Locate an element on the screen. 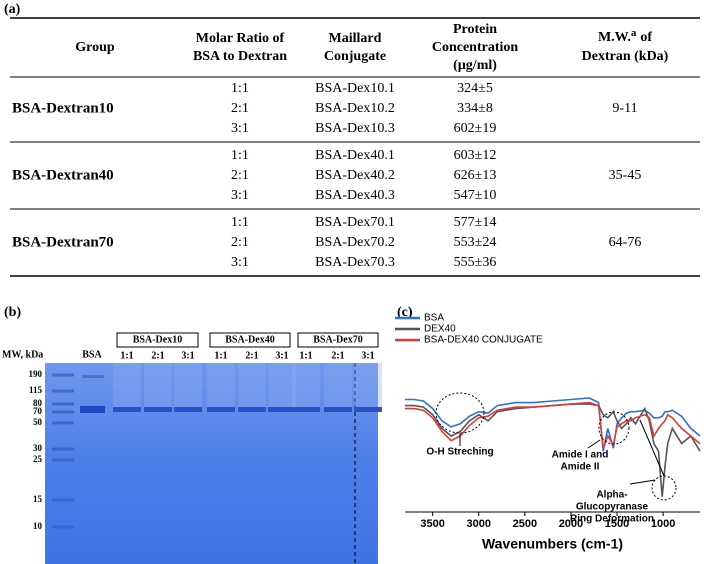  mw-label: 50 is located at coordinates (38, 422).